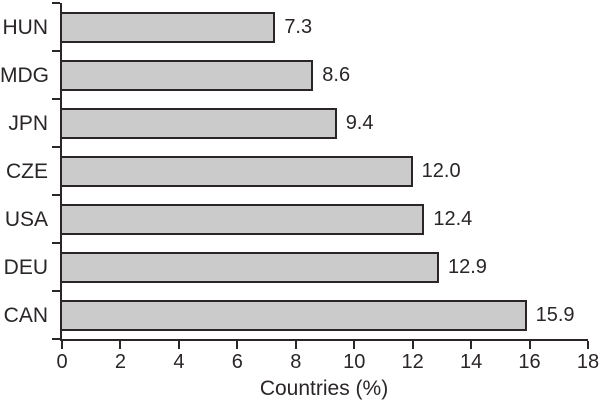  I want to click on category-label: USA, so click(26, 219).